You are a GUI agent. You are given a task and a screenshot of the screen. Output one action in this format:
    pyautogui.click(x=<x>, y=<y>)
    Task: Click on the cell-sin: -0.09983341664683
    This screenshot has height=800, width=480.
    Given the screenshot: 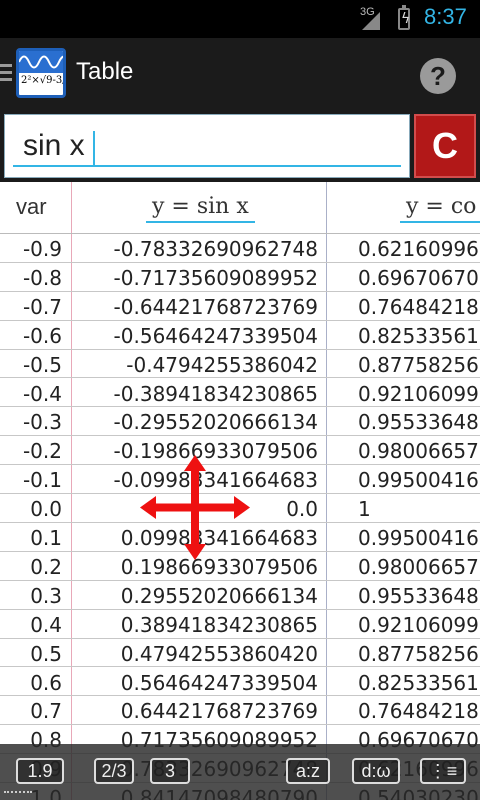 What is the action you would take?
    pyautogui.click(x=215, y=480)
    